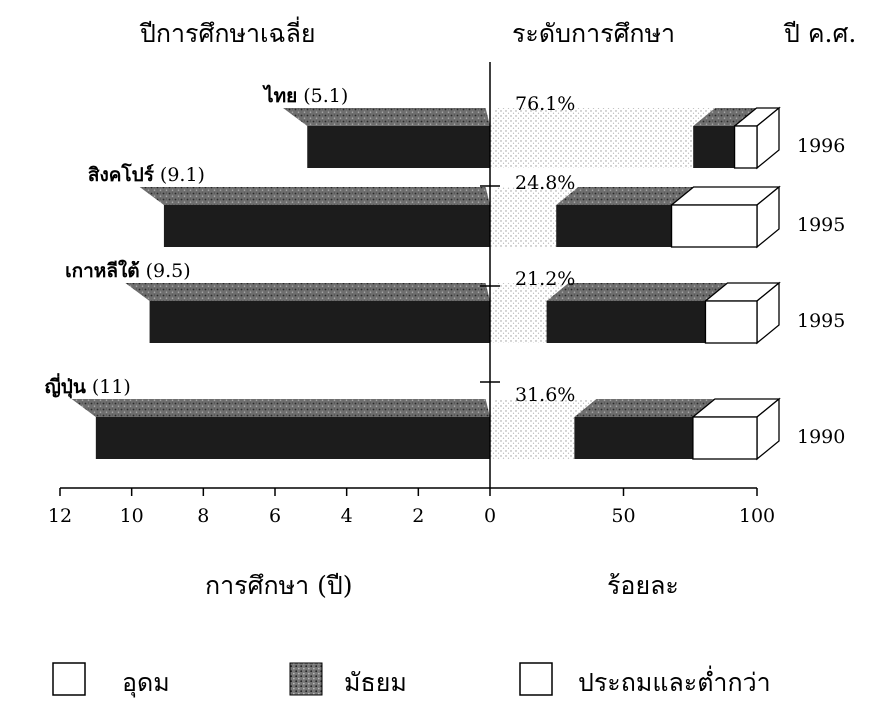 Image resolution: width=896 pixels, height=707 pixels. I want to click on left-tick-label-4: 4, so click(347, 516).